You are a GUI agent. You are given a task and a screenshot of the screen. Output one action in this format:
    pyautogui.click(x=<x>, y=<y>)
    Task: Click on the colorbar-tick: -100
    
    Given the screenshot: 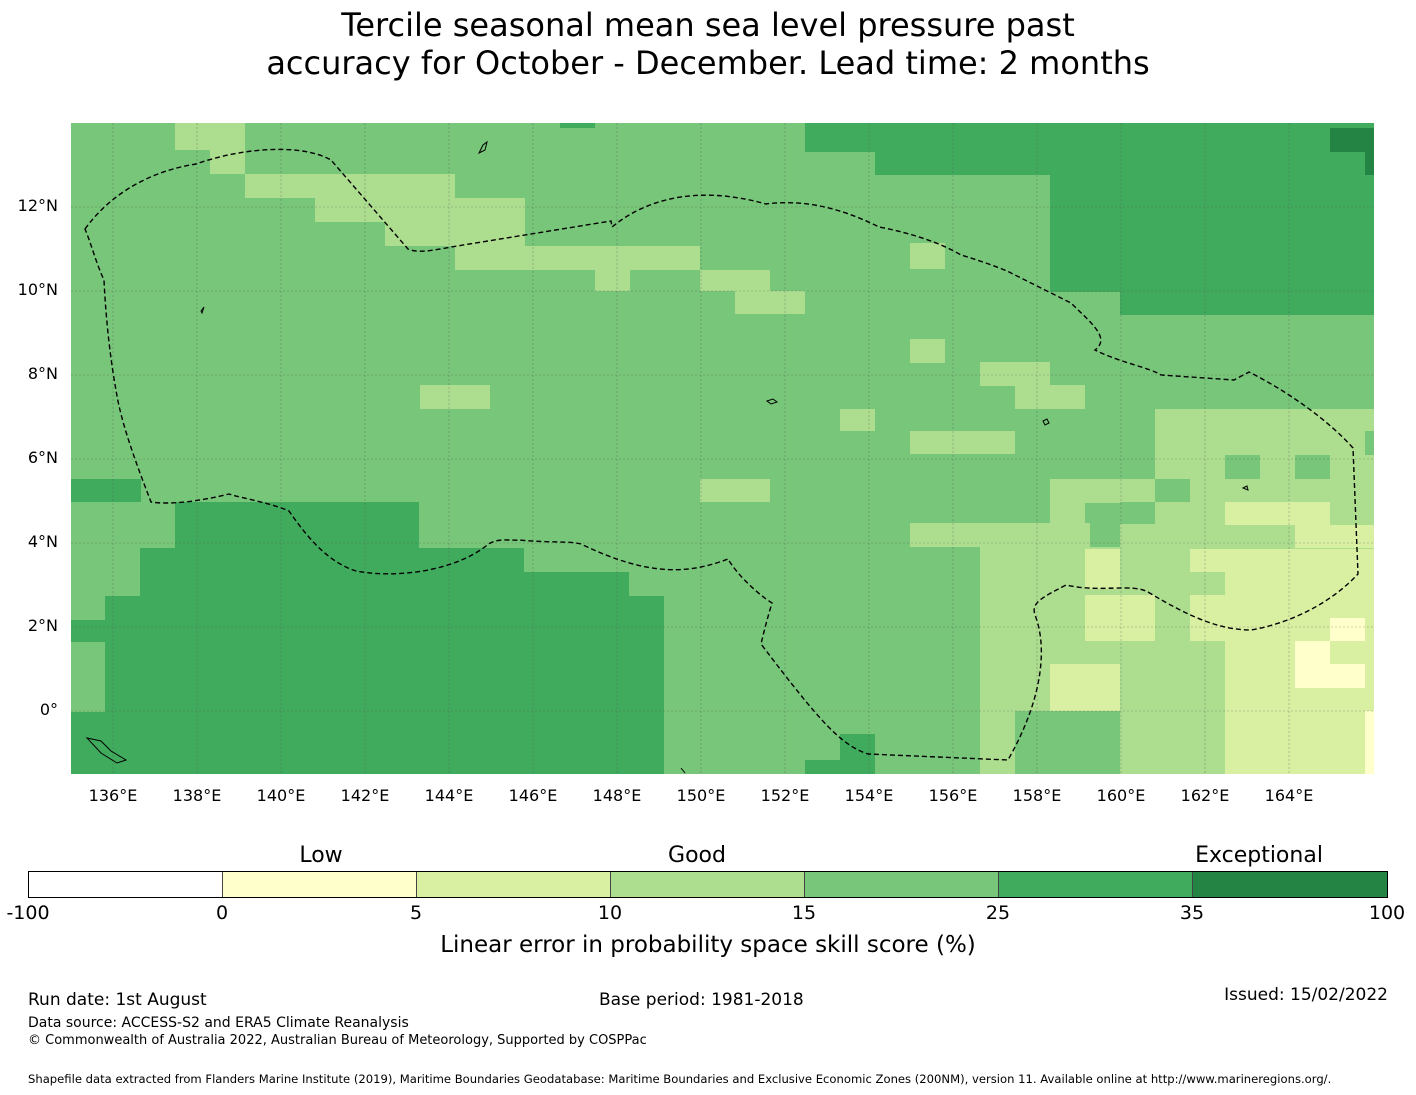 What is the action you would take?
    pyautogui.click(x=28, y=913)
    